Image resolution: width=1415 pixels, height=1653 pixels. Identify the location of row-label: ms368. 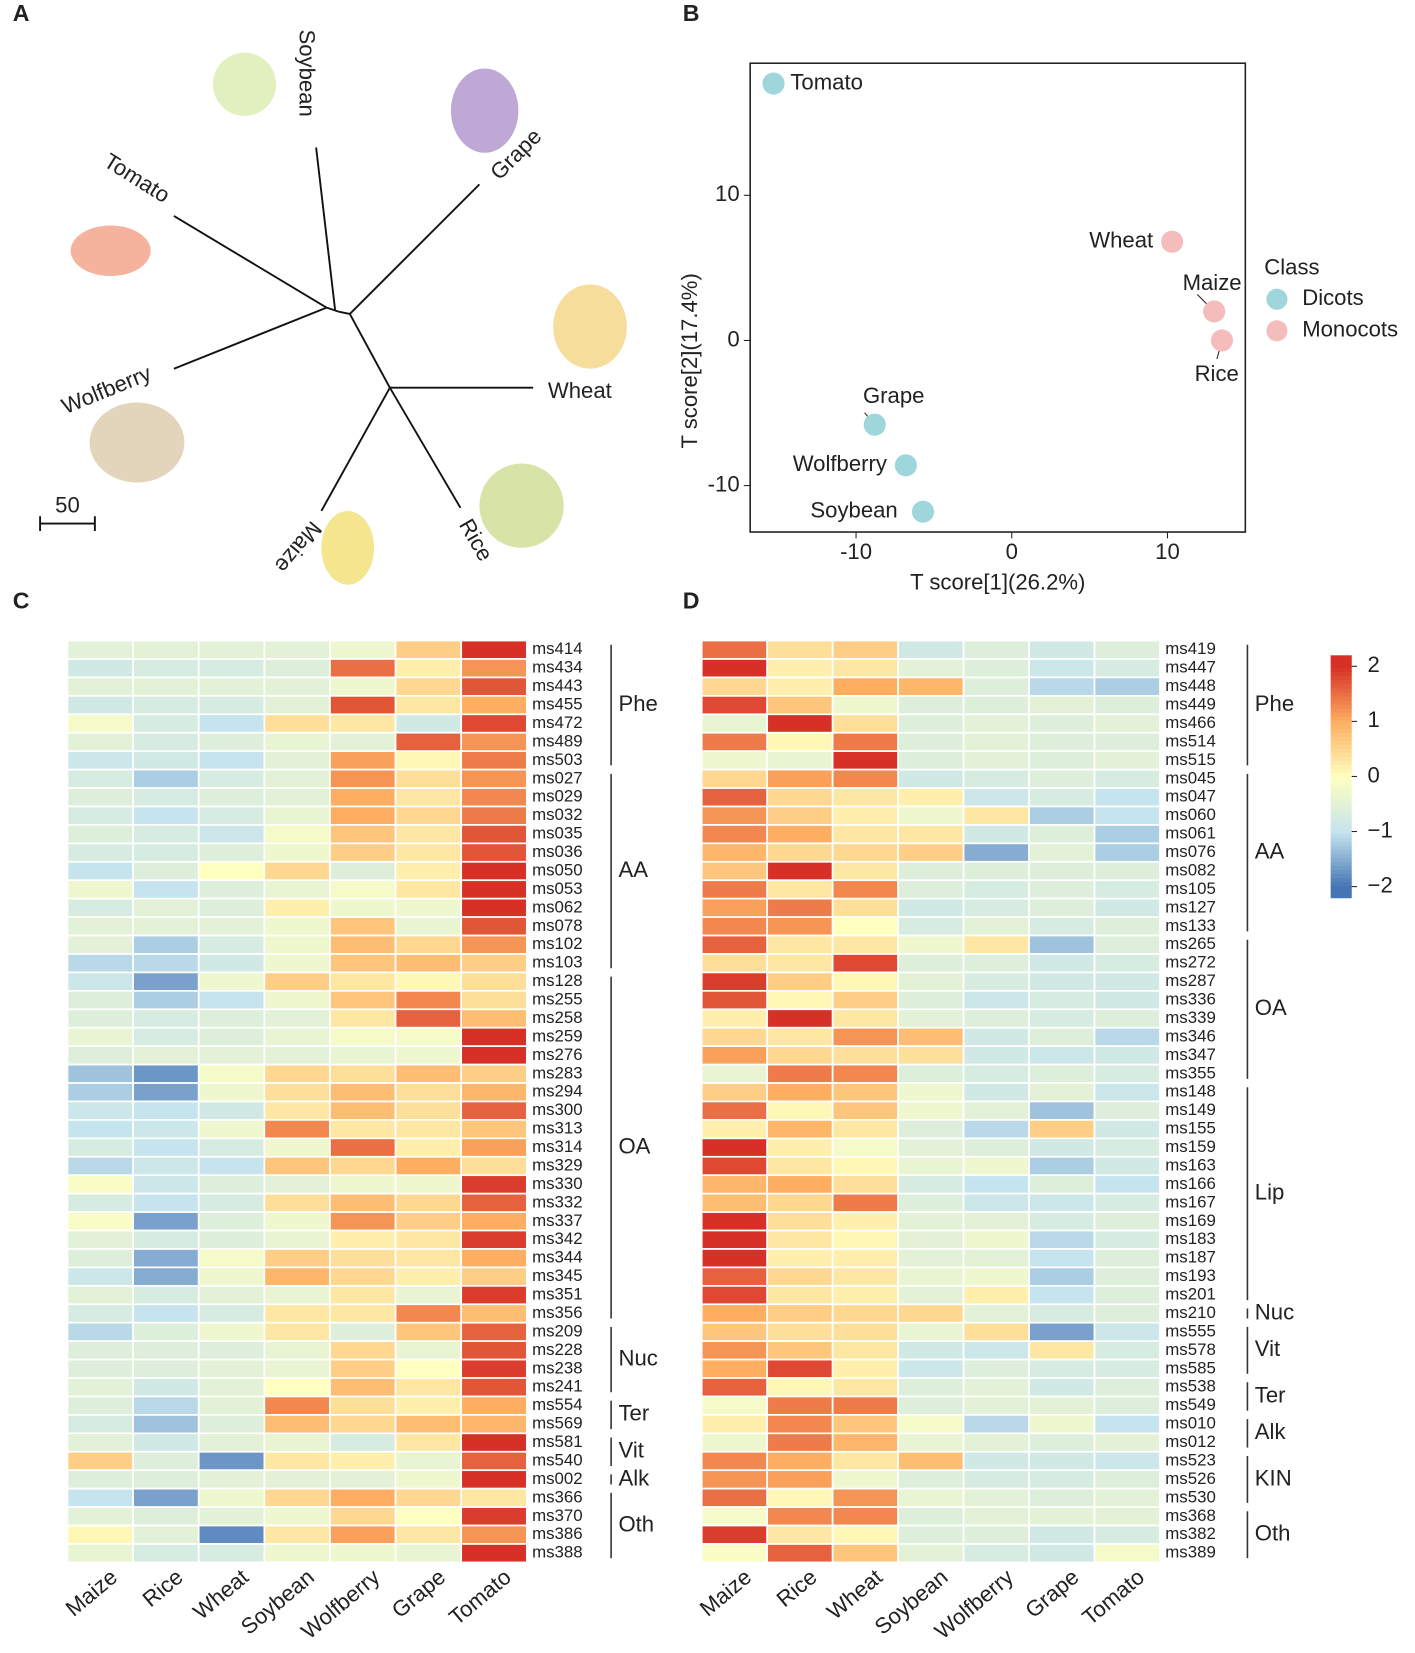
(1190, 1515).